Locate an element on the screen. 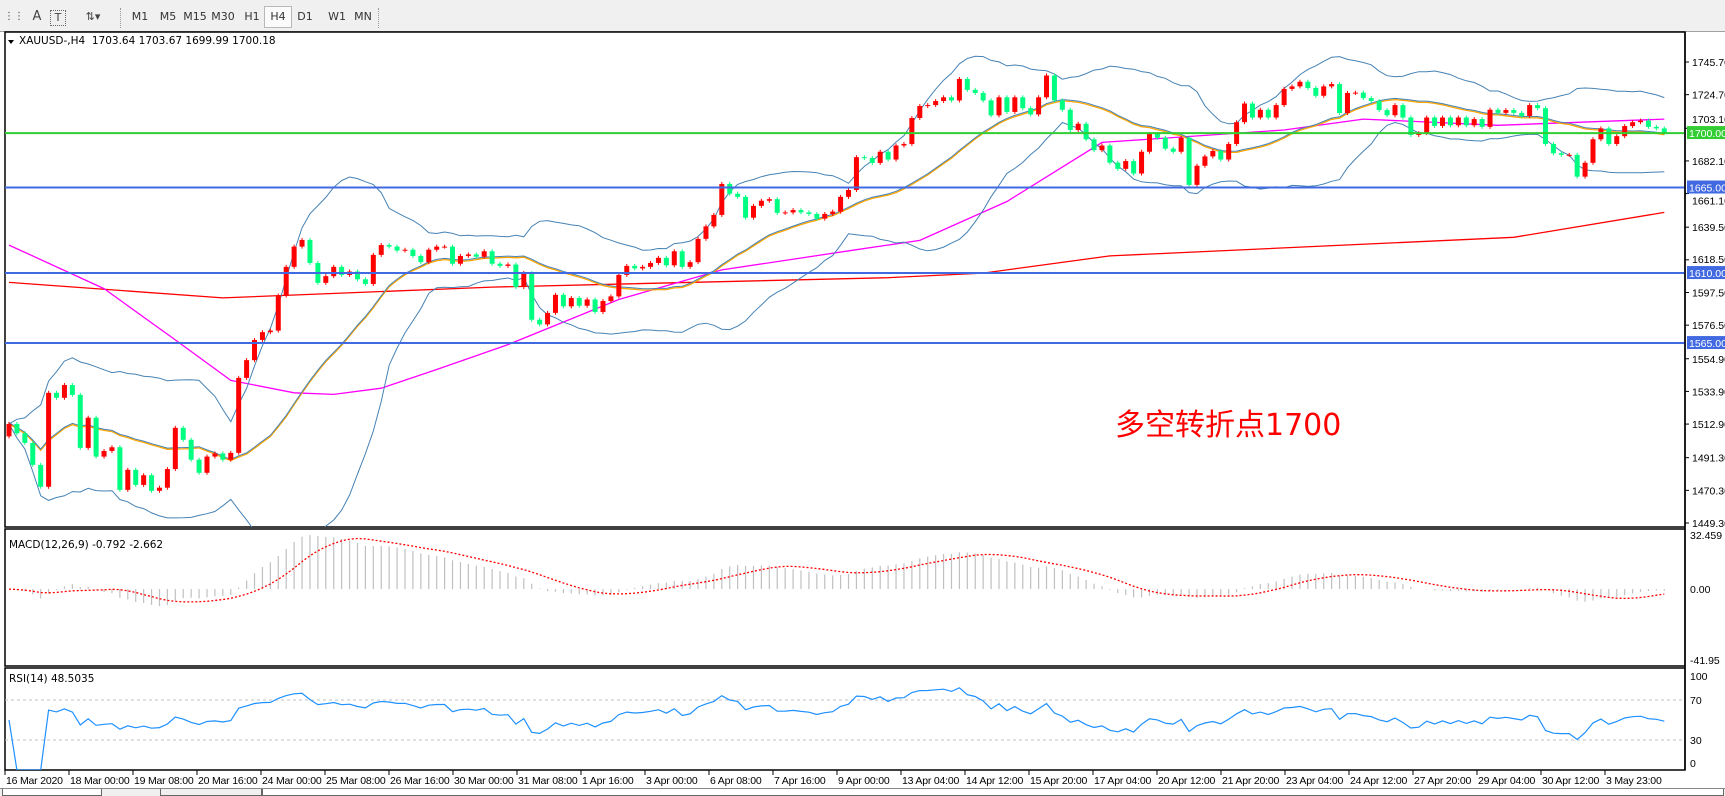  time-tick-label: 20 Mar 16:00 is located at coordinates (228, 781).